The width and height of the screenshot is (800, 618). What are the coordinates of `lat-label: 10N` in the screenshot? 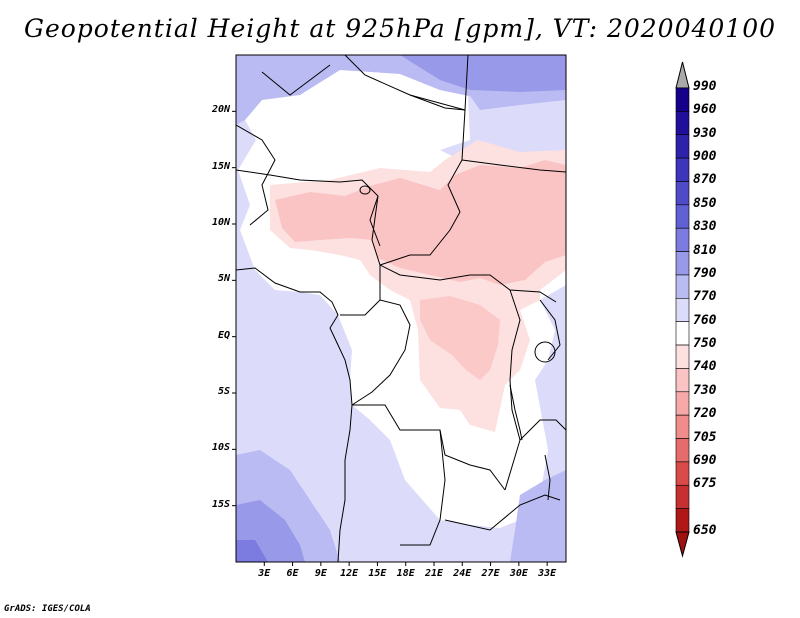 It's located at (220, 222).